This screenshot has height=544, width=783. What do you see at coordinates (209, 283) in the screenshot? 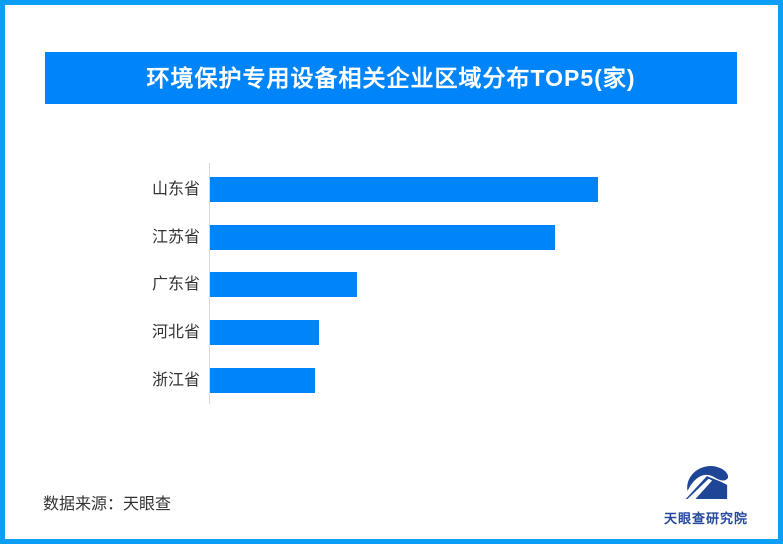
I see `y-axis-line` at bounding box center [209, 283].